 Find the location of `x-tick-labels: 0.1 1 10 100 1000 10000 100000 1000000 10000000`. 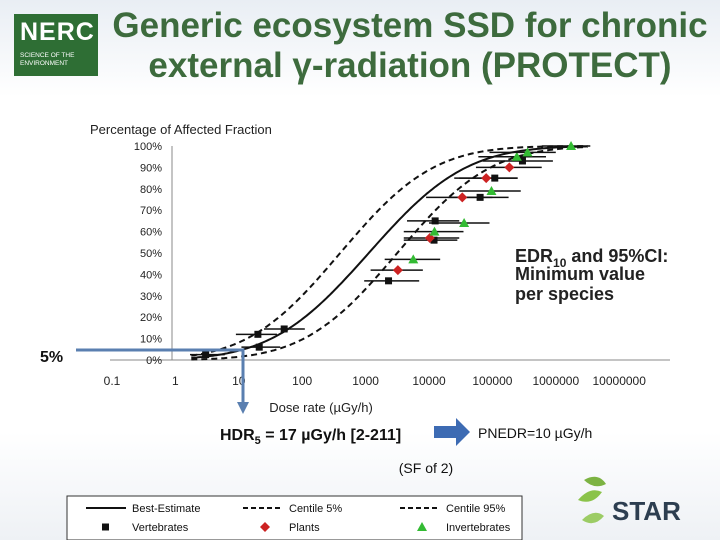

x-tick-labels: 0.1 1 10 100 1000 10000 100000 1000000 10000000 is located at coordinates (375, 381).